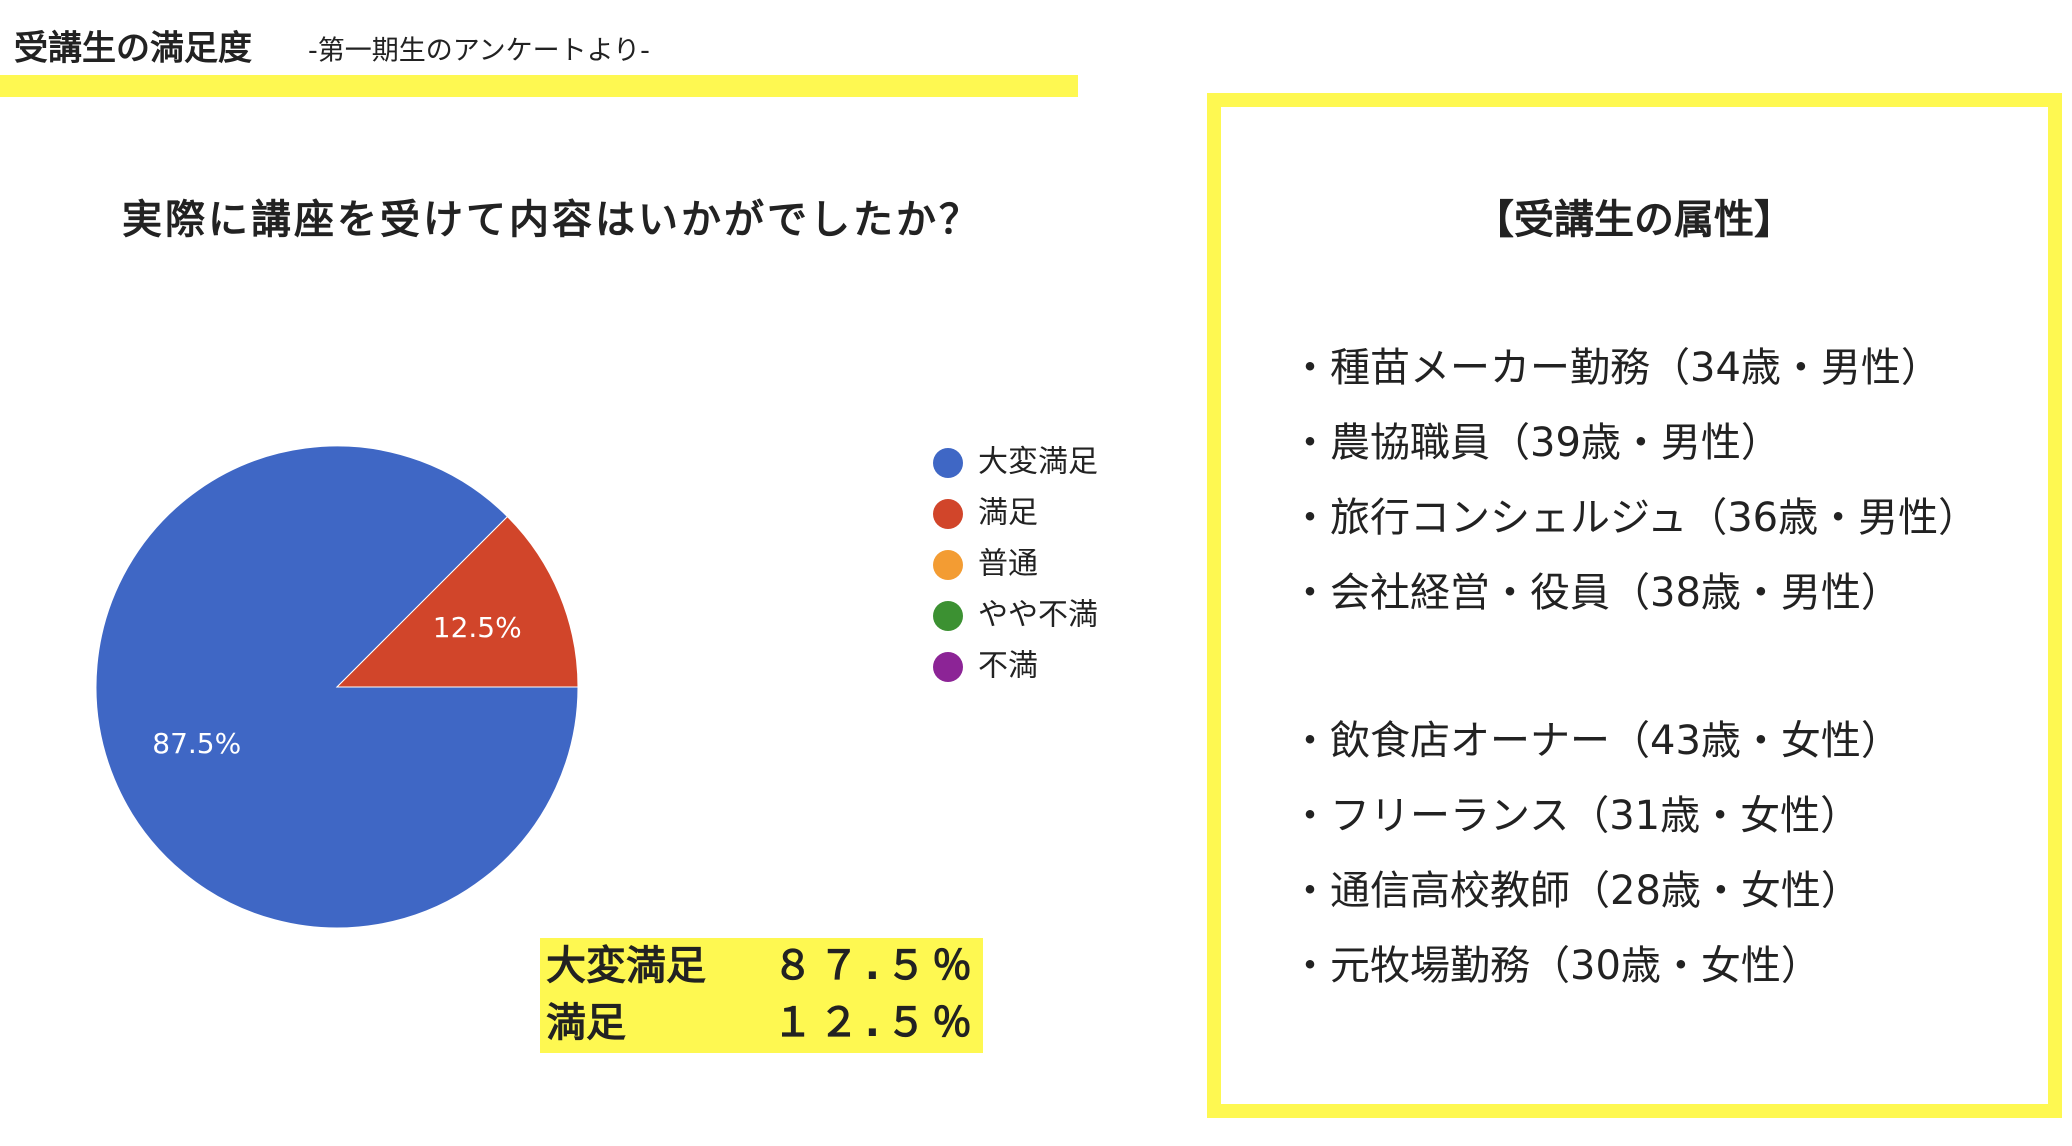 This screenshot has width=2072, height=1146. Describe the element at coordinates (457, 601) in the screenshot. I see `pie-slice` at that location.